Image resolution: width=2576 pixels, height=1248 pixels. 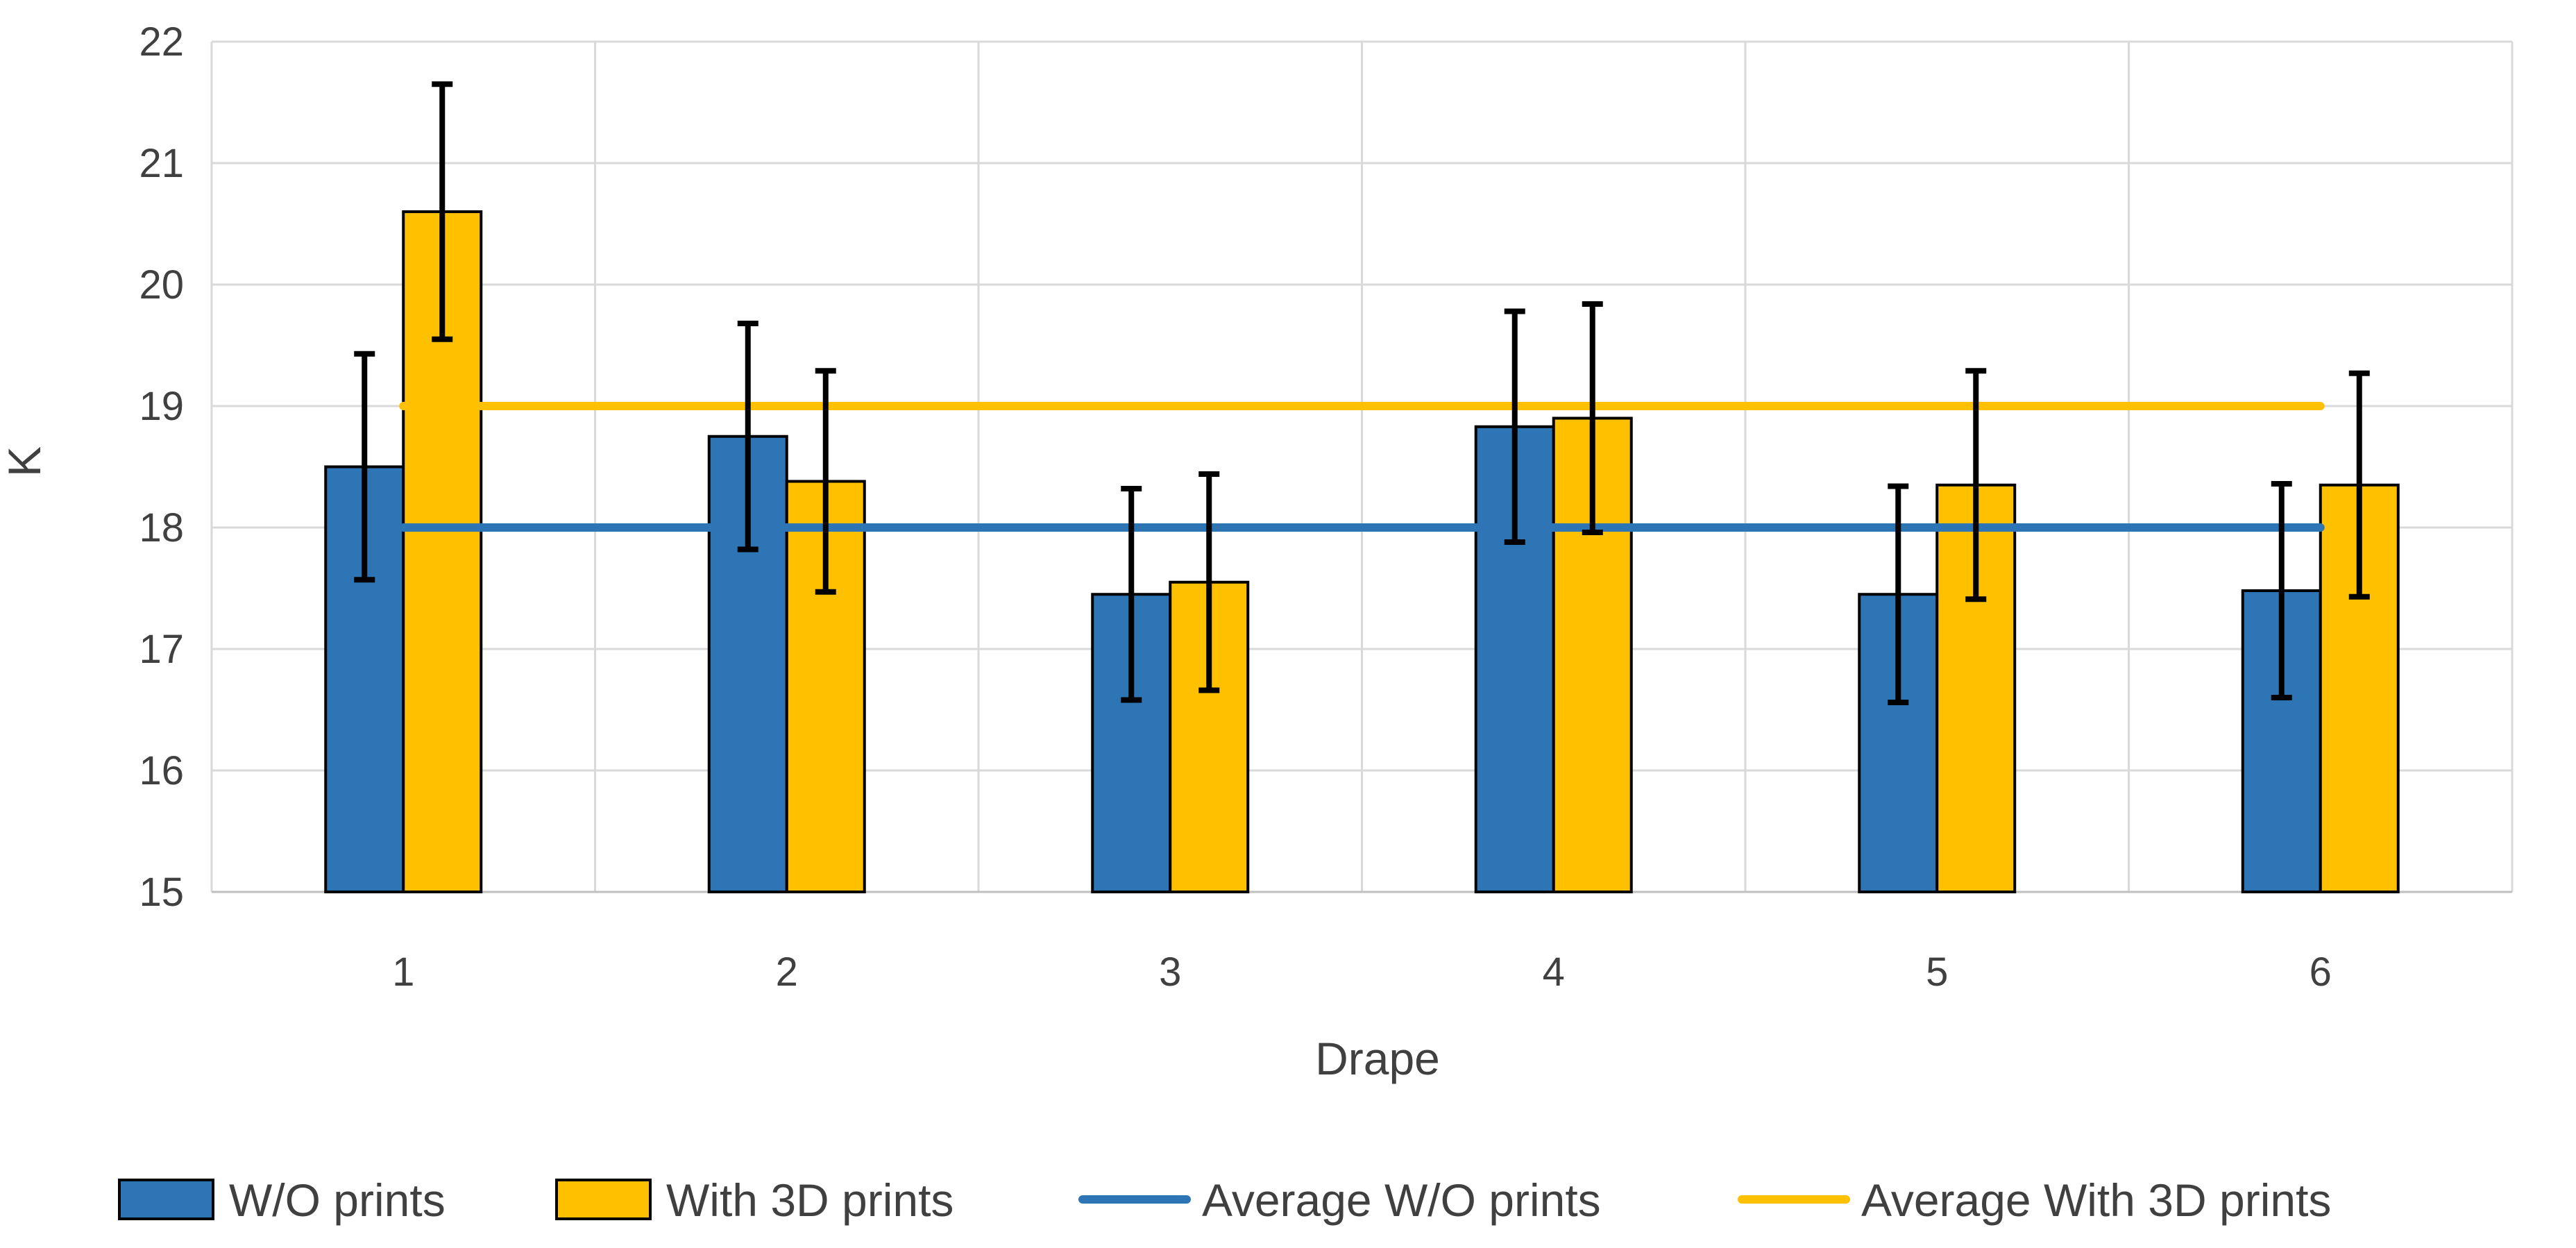 I want to click on x-tick-label: 2, so click(x=787, y=972).